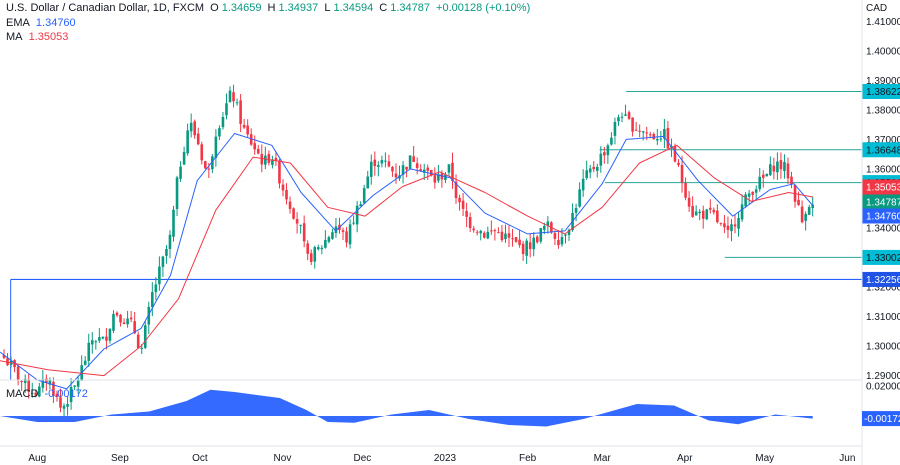 This screenshot has width=900, height=465. Describe the element at coordinates (876, 8) in the screenshot. I see `currency-label: CAD` at that location.